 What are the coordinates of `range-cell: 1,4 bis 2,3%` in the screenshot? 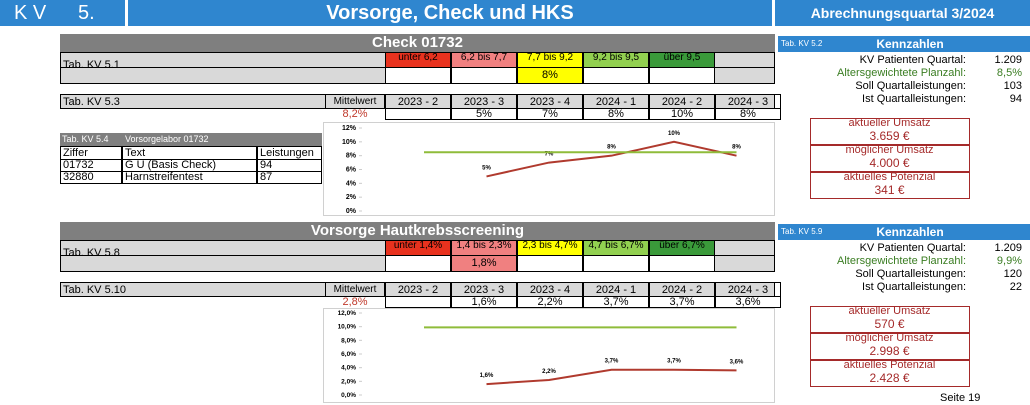 It's located at (484, 248).